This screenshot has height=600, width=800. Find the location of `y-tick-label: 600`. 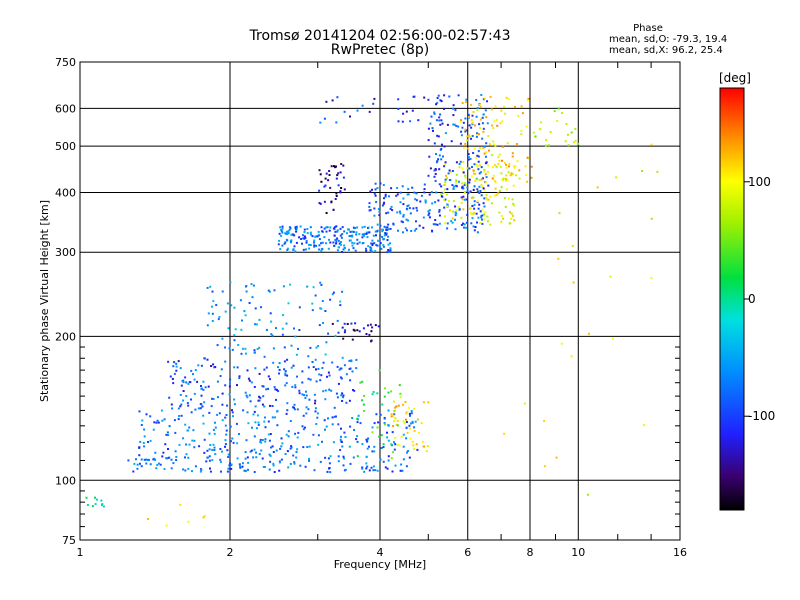

y-tick-label: 600 is located at coordinates (65, 108).